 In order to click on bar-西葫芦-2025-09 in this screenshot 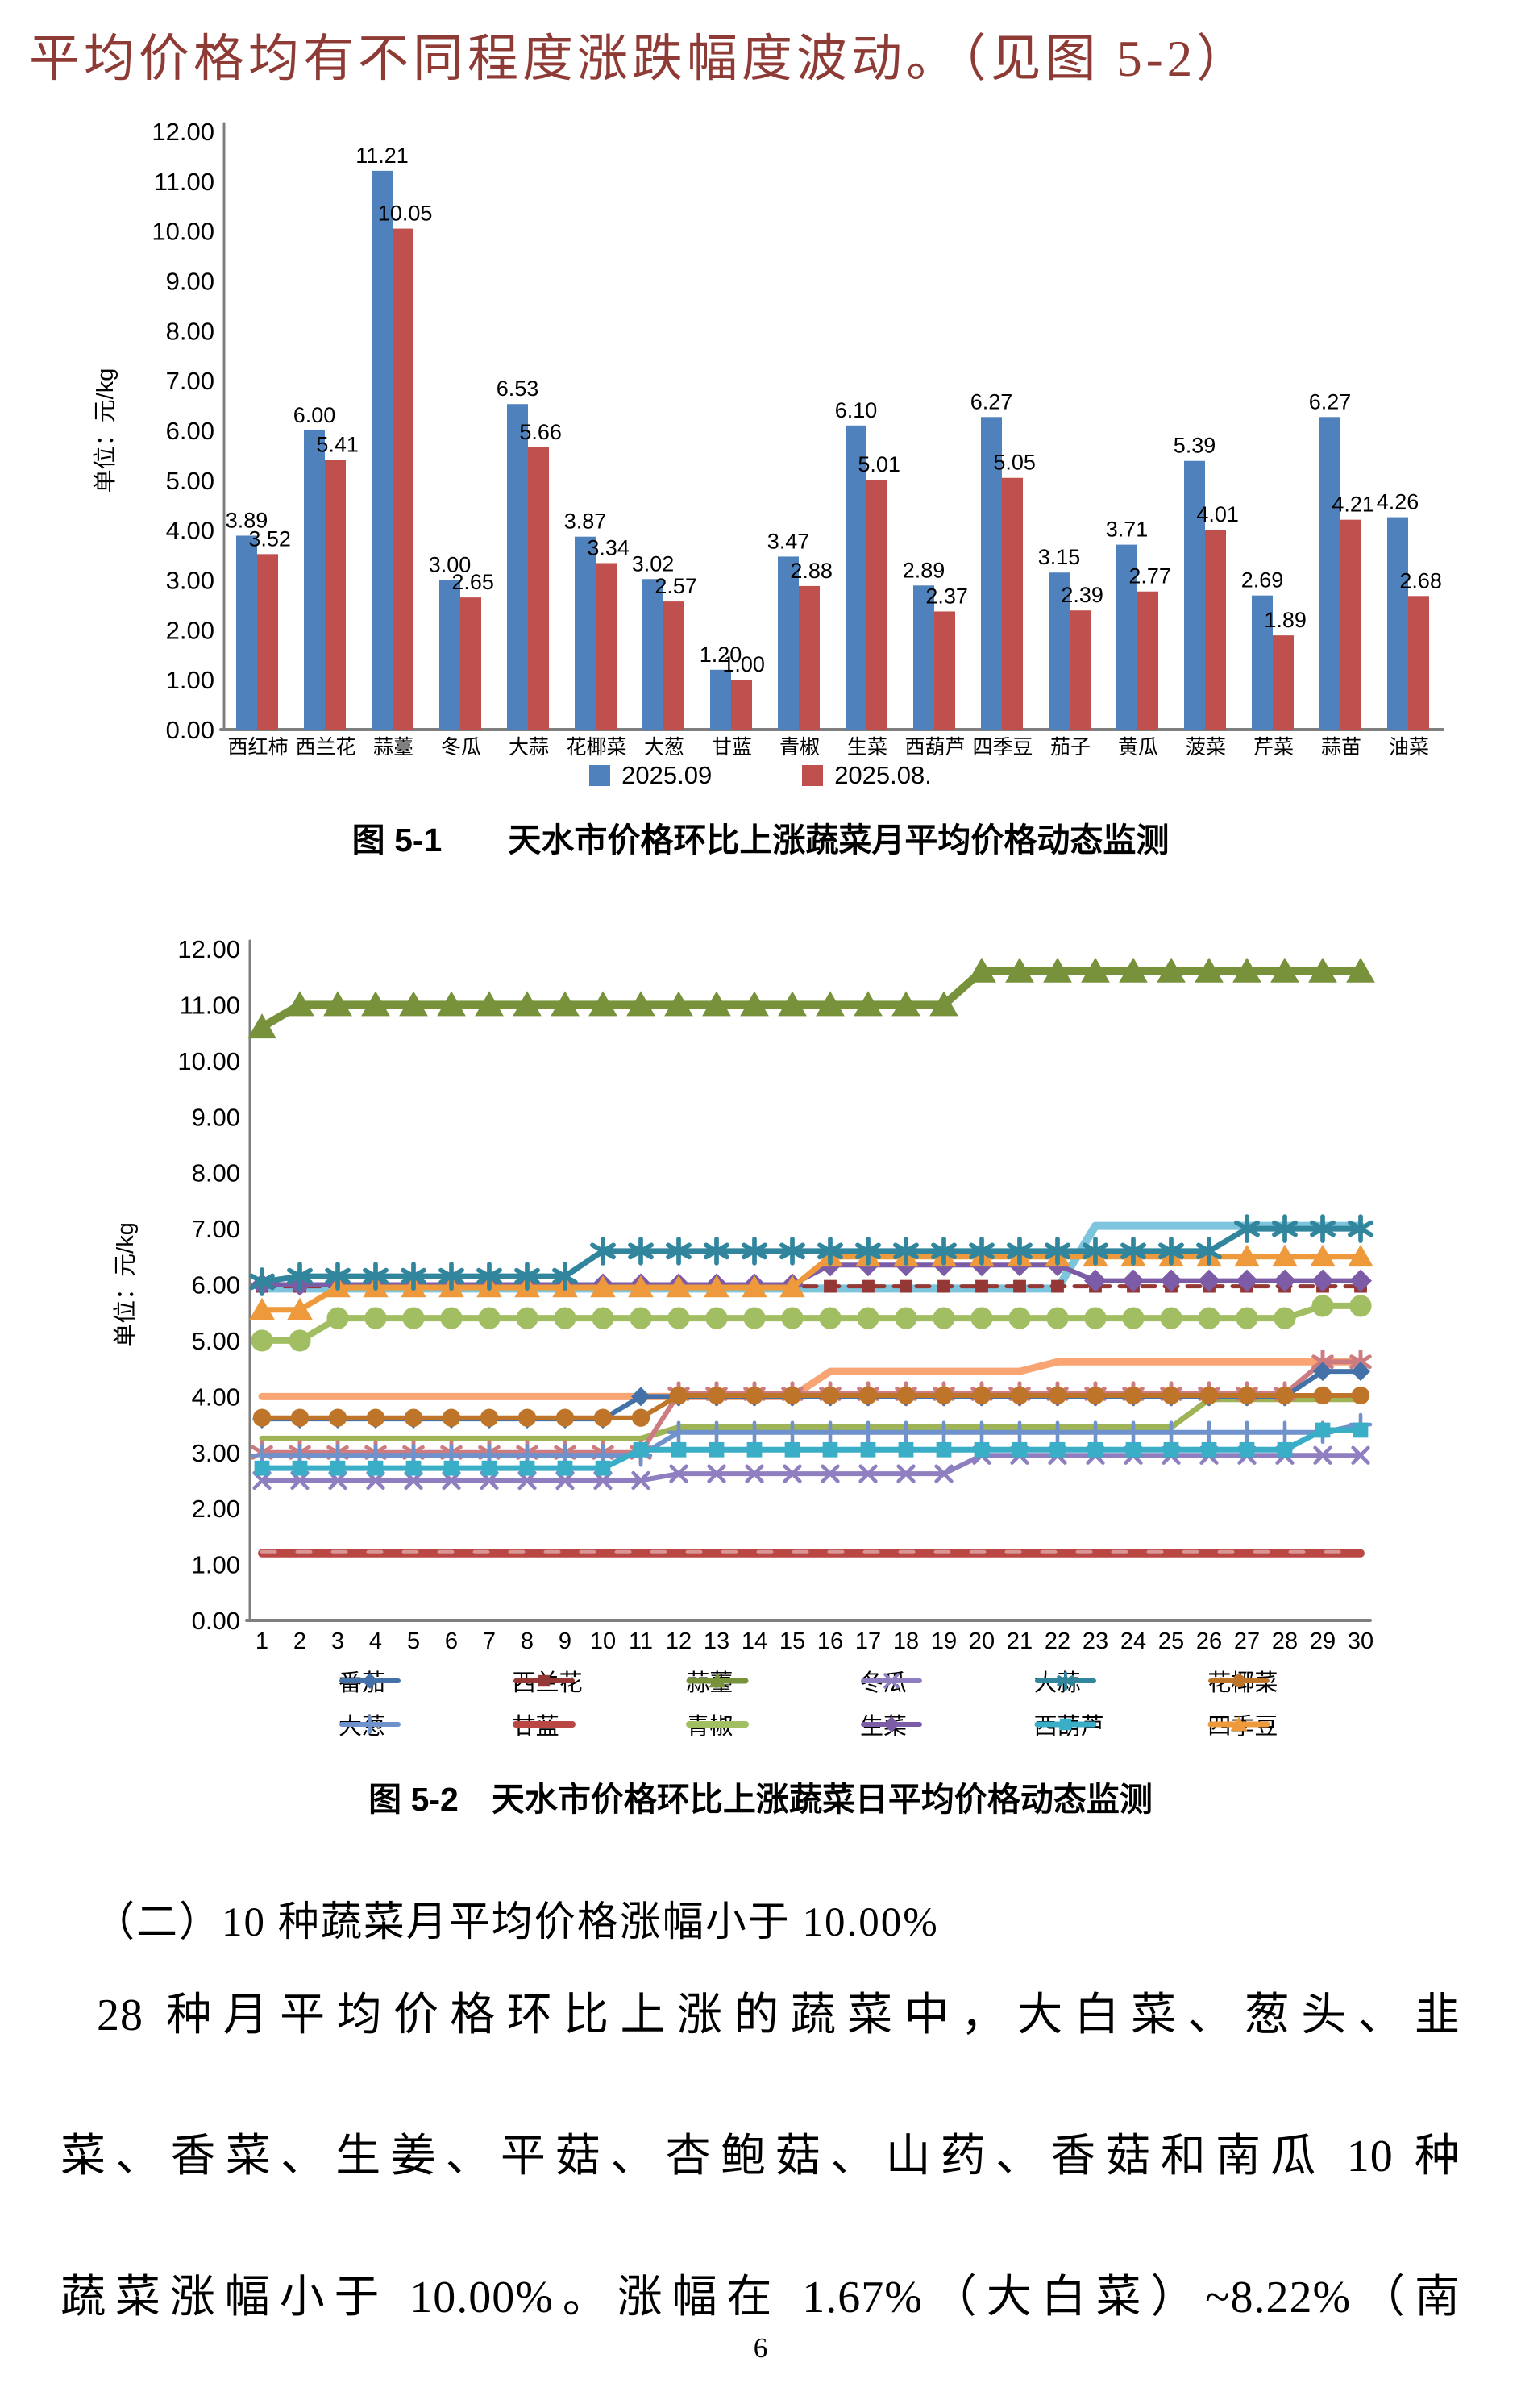, I will do `click(923, 657)`.